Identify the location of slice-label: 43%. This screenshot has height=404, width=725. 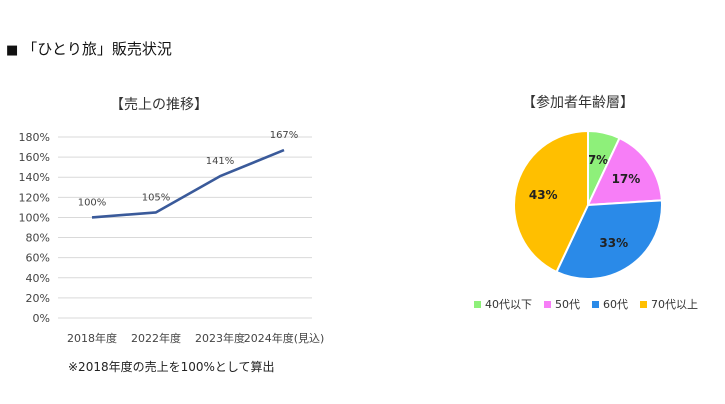
(543, 195).